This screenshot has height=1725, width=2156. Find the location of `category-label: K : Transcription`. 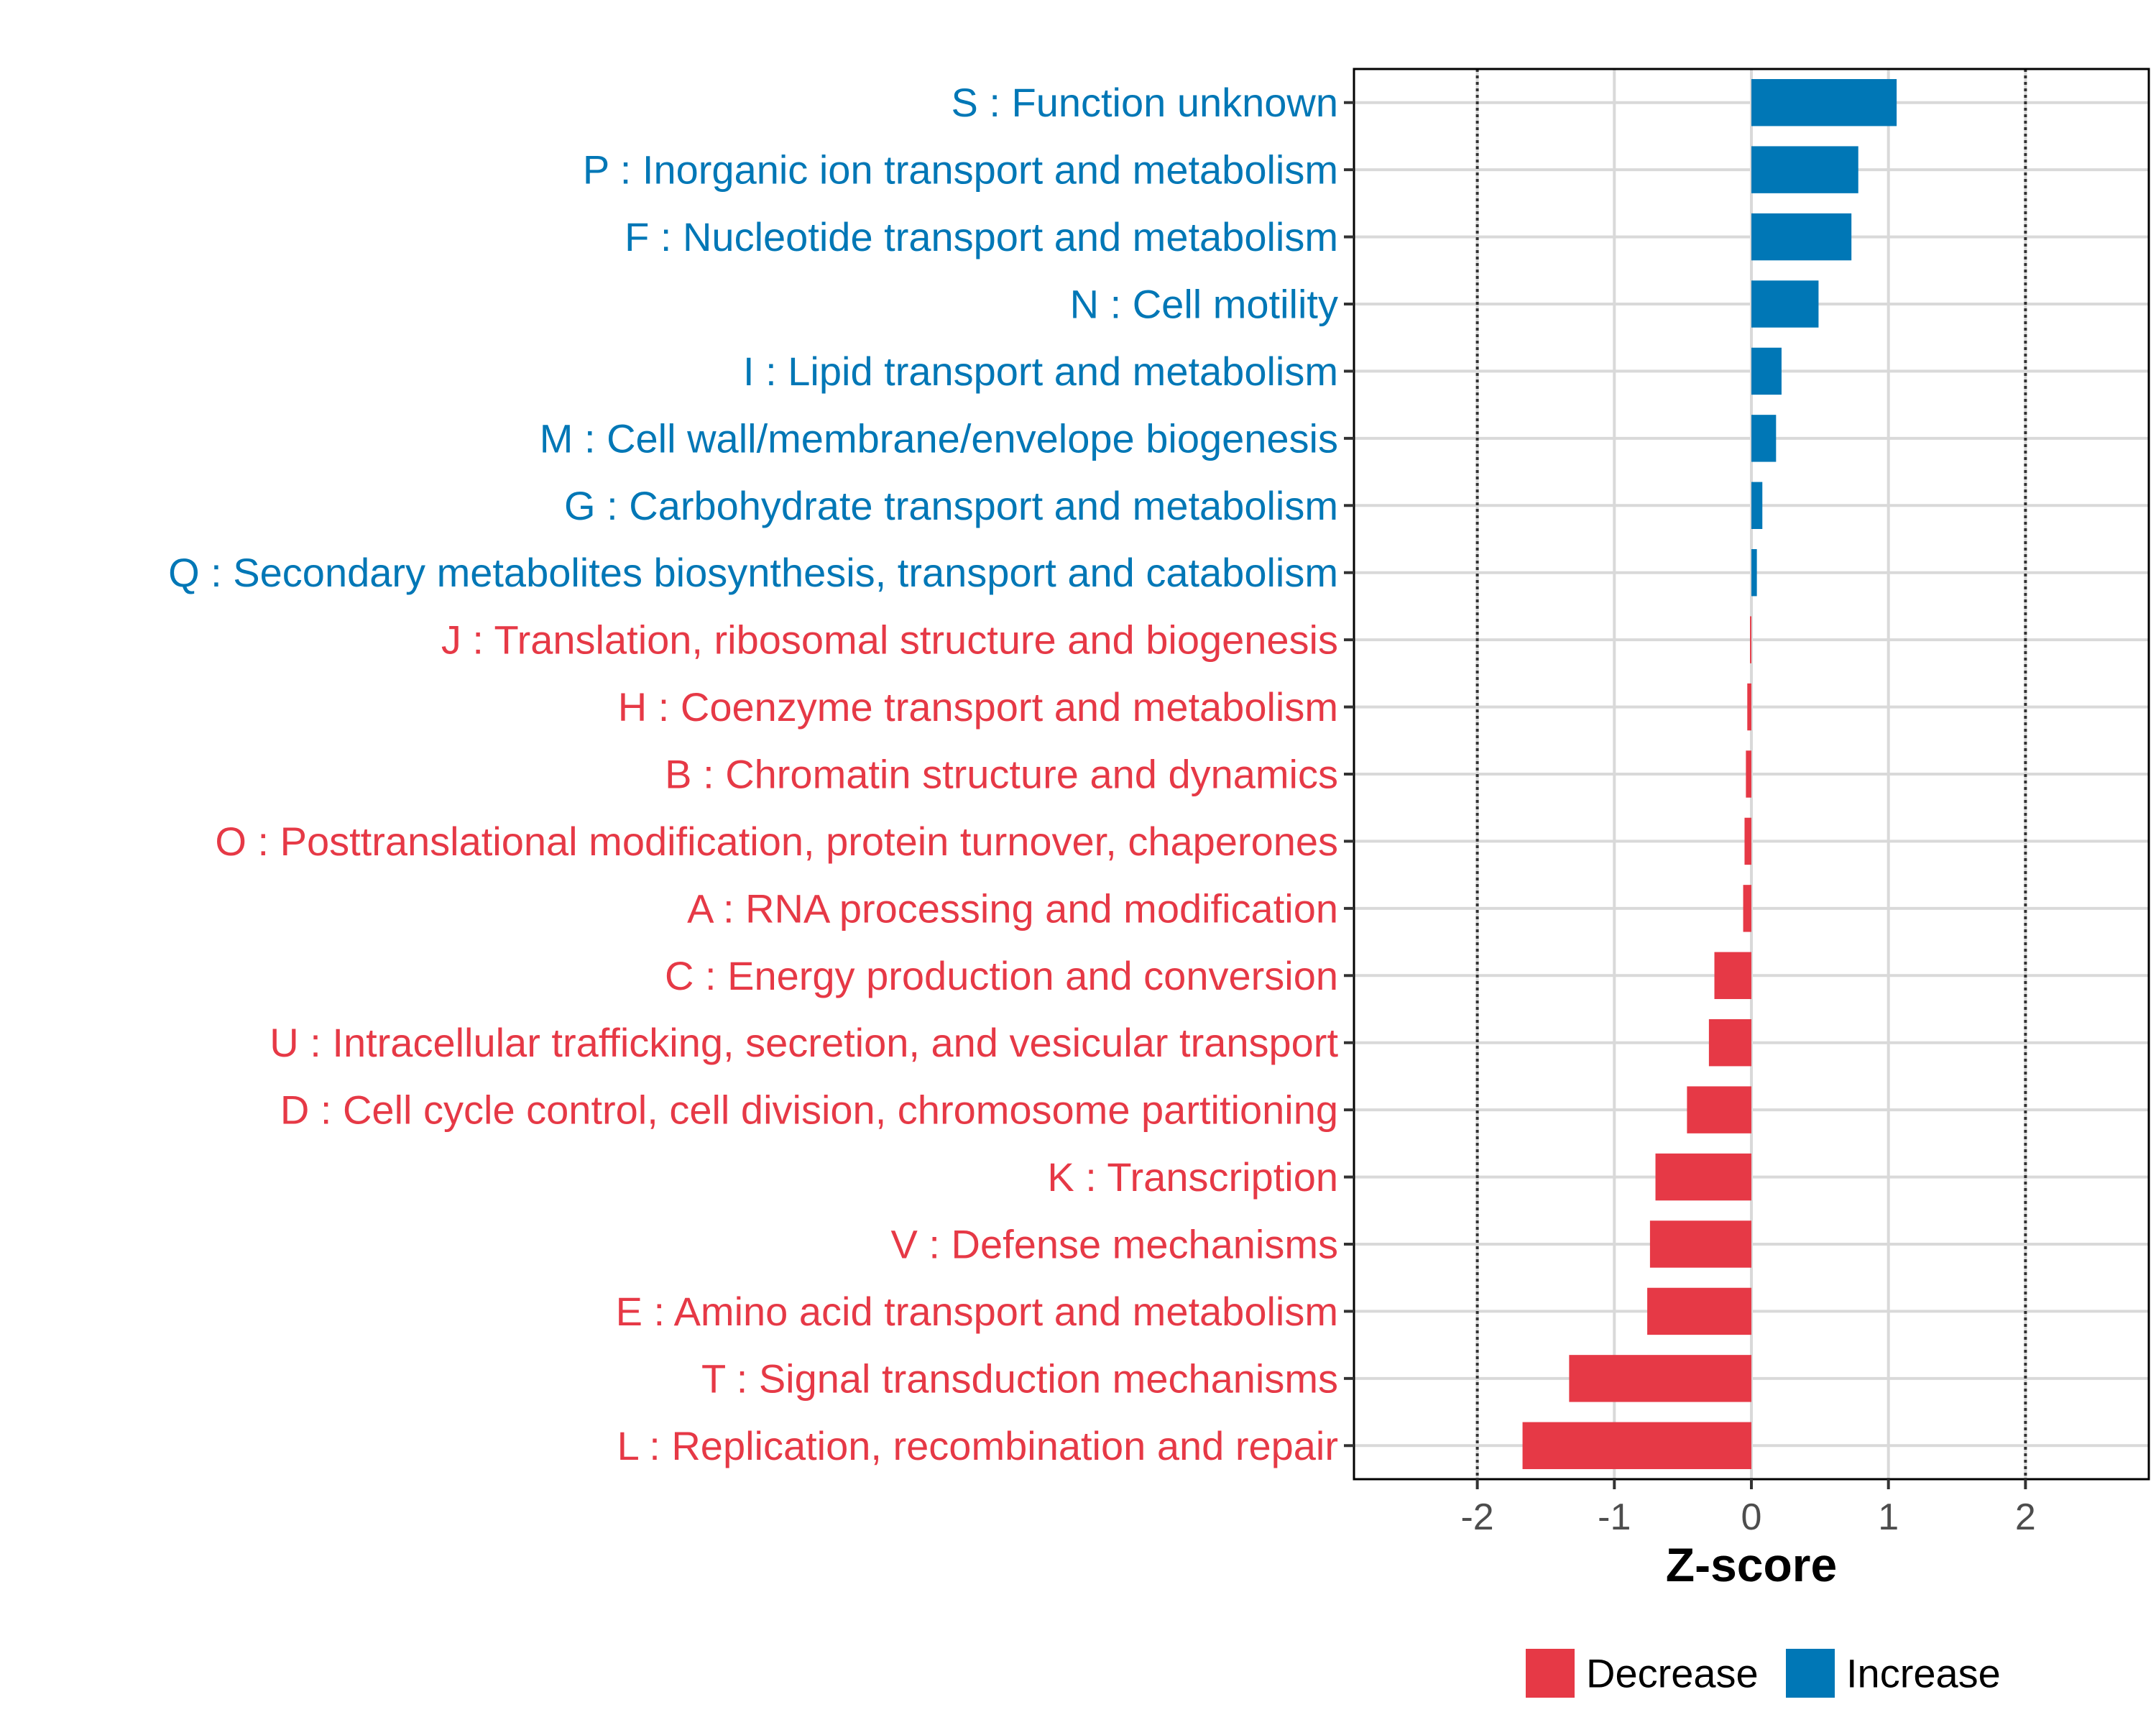

category-label: K : Transcription is located at coordinates (1192, 1177).